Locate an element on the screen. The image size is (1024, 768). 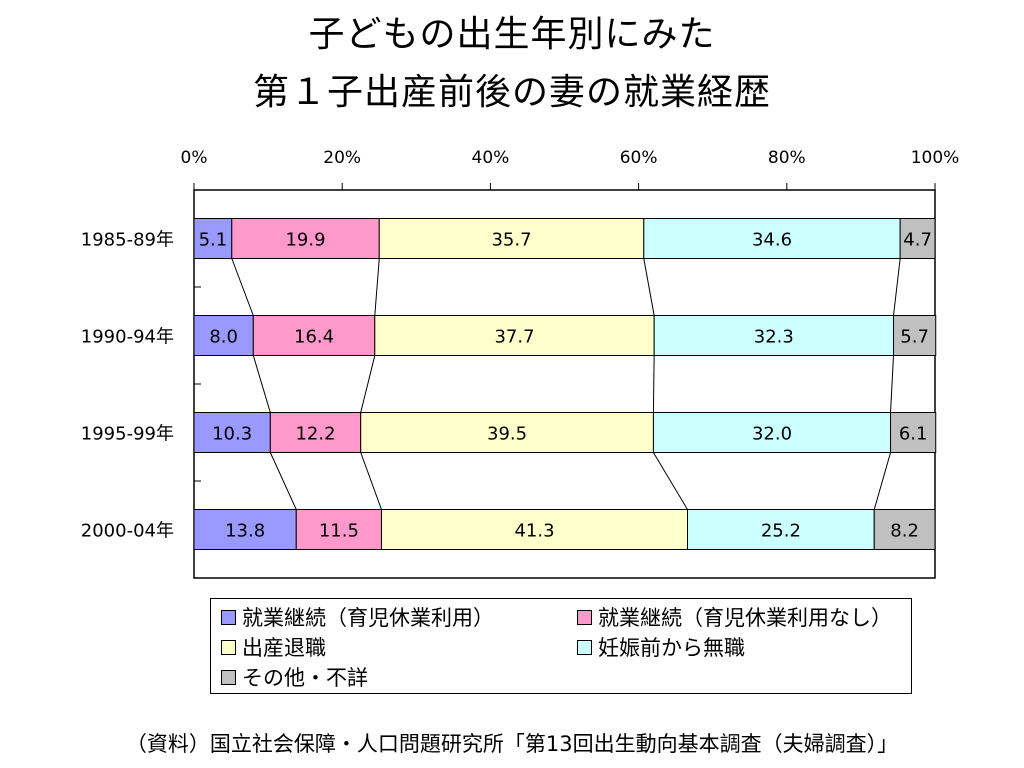
bar-value-label: 34.6 is located at coordinates (772, 240).